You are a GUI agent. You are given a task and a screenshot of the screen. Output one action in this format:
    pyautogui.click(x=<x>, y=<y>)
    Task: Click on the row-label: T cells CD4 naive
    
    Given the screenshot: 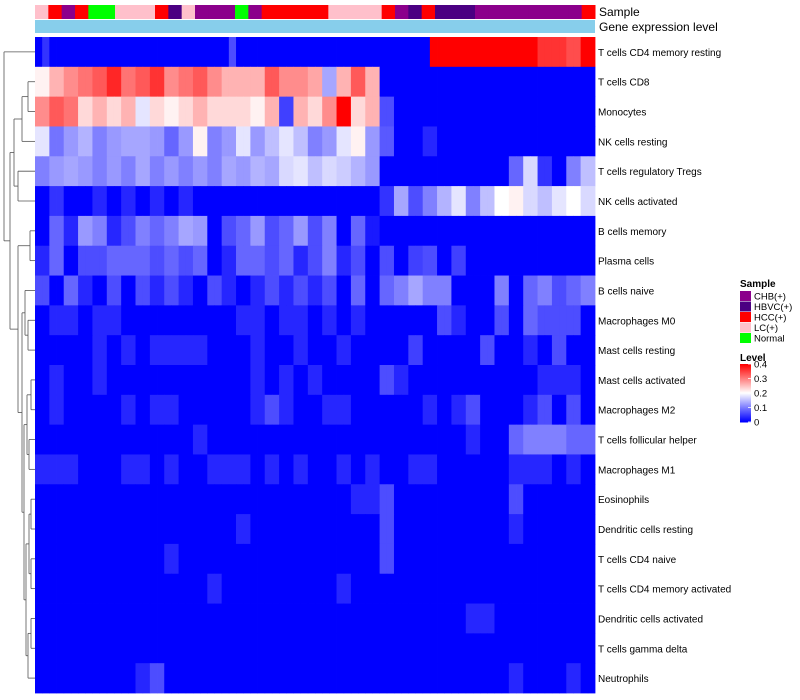 What is the action you would take?
    pyautogui.click(x=637, y=560)
    